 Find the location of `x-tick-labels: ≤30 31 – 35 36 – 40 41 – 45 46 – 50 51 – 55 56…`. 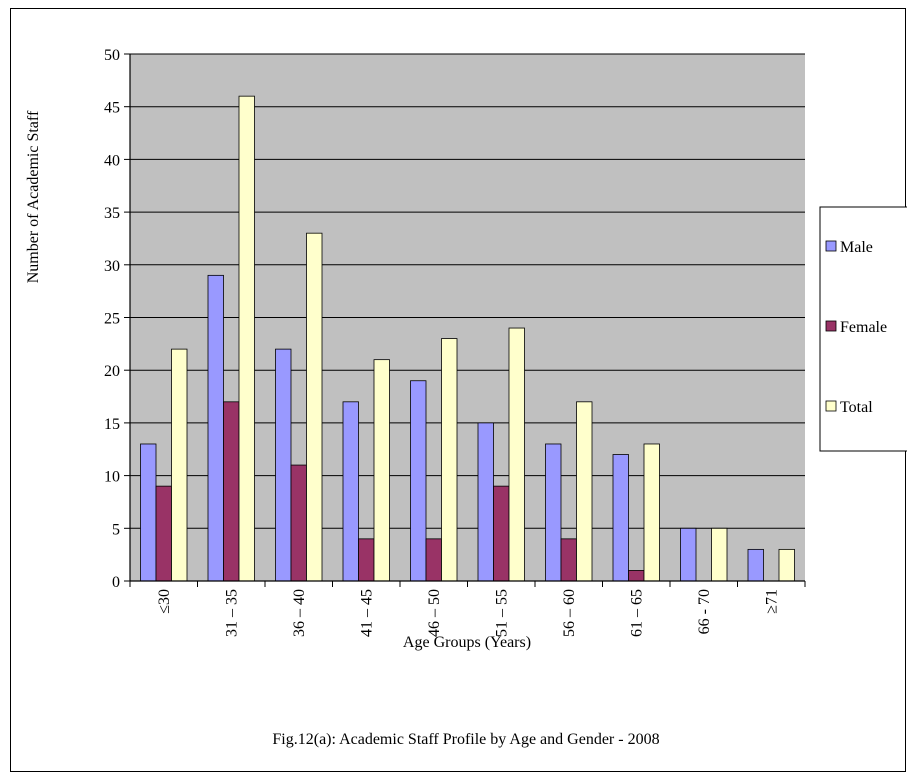

x-tick-labels: ≤30 31 – 35 36 – 40 41 – 45 46 – 50 51 – 55 56… is located at coordinates (468, 613).